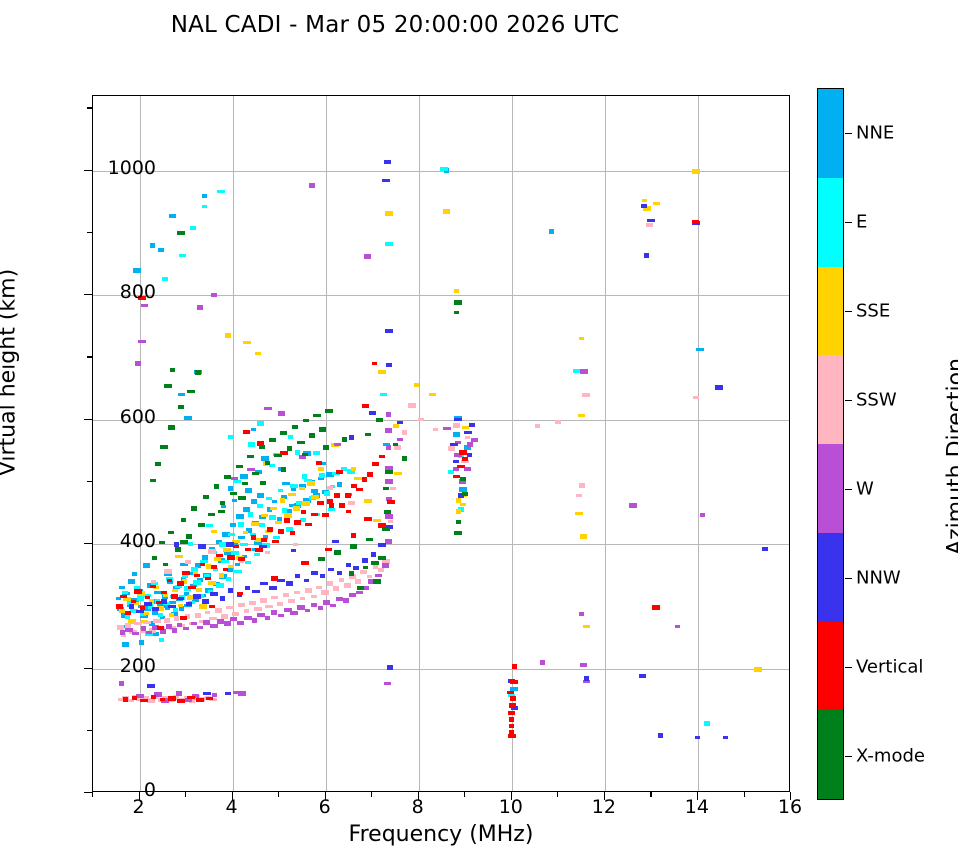 Image resolution: width=958 pixels, height=857 pixels. What do you see at coordinates (137, 665) in the screenshot?
I see `y-tick-label: 200` at bounding box center [137, 665].